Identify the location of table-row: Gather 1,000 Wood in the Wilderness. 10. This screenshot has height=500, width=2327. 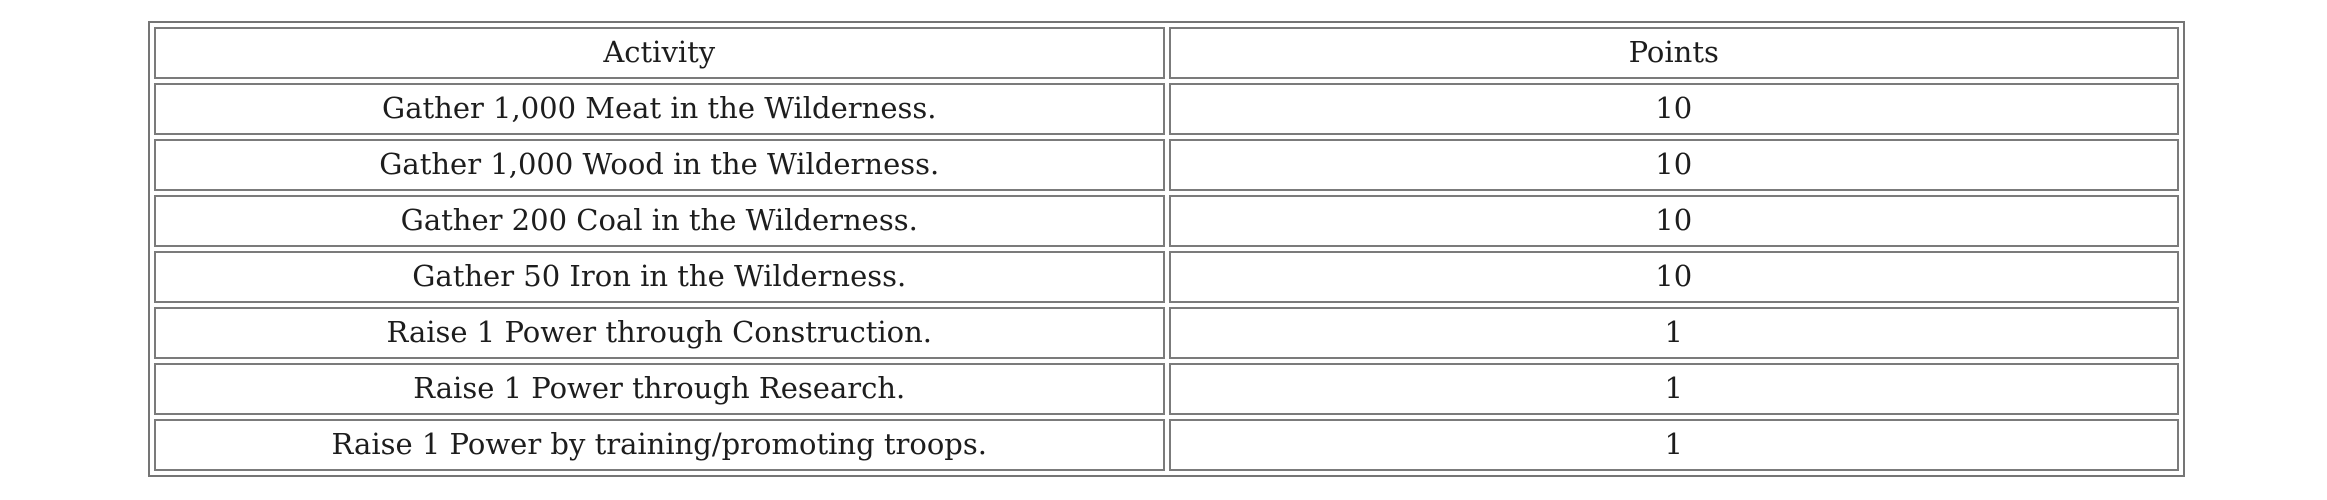
(1166, 165).